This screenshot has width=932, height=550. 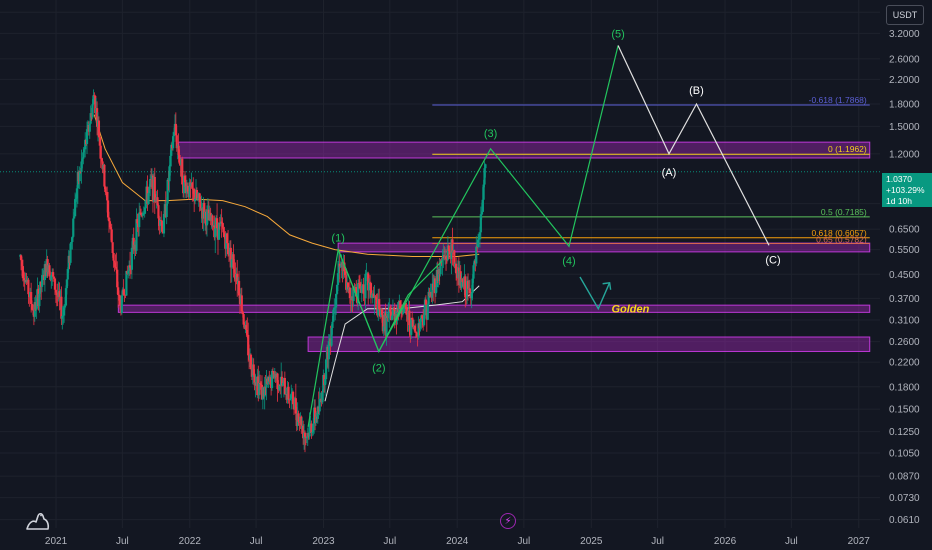 What do you see at coordinates (508, 521) in the screenshot?
I see `lightning-bolt-icon: ⚡` at bounding box center [508, 521].